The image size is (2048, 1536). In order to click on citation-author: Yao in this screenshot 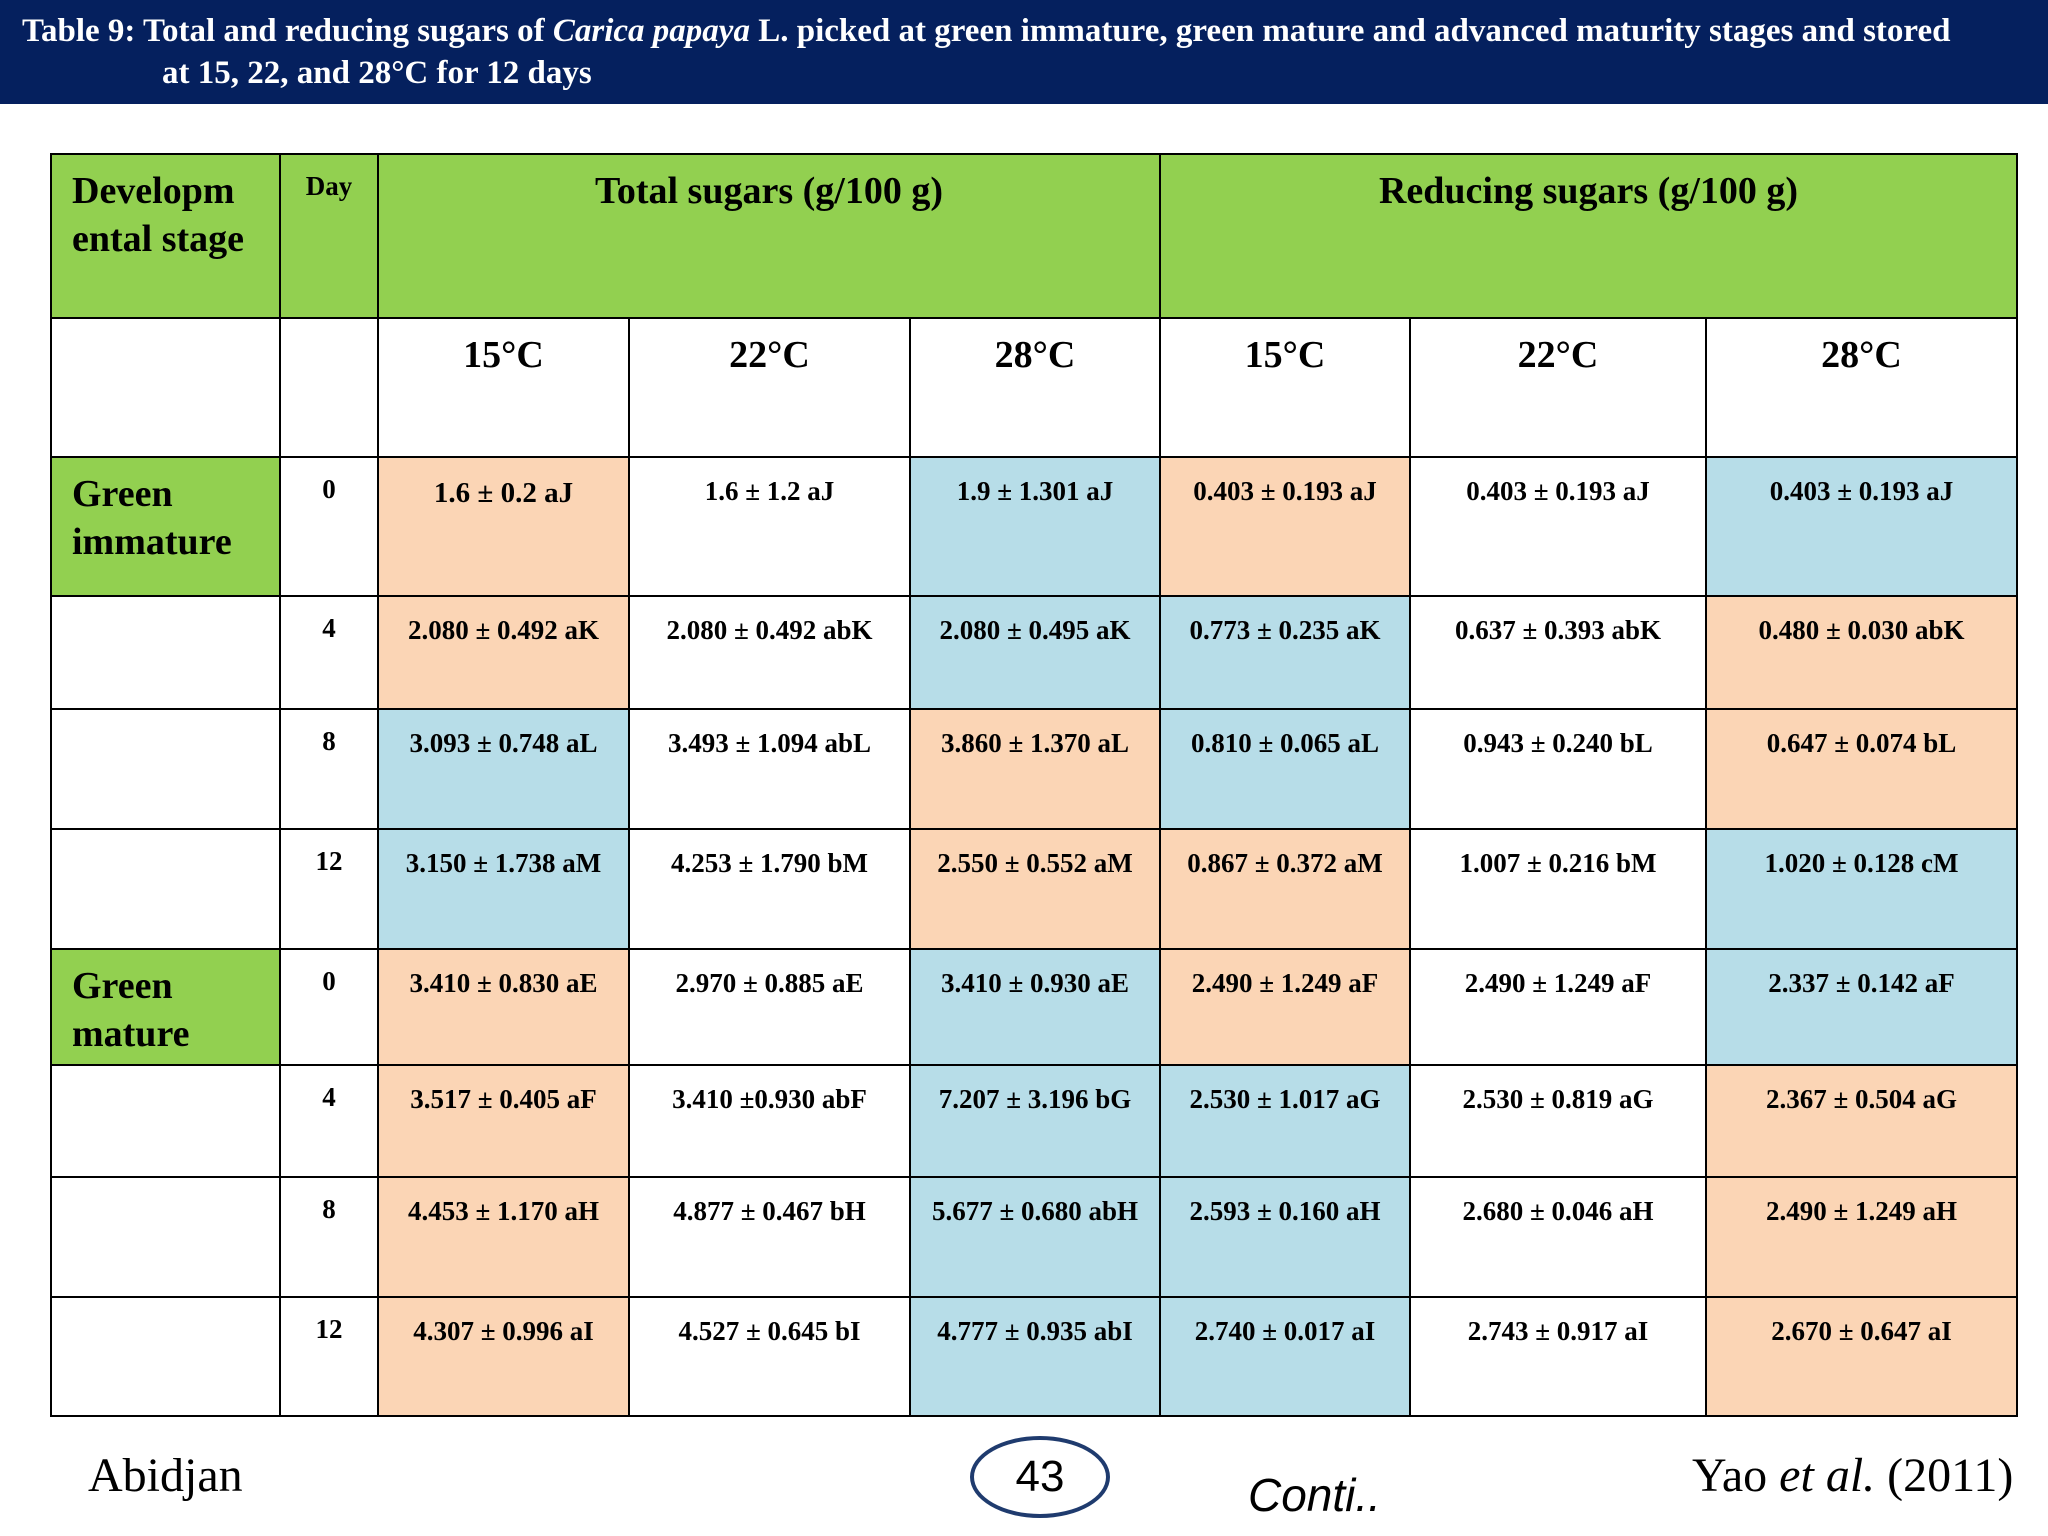, I will do `click(1736, 1475)`.